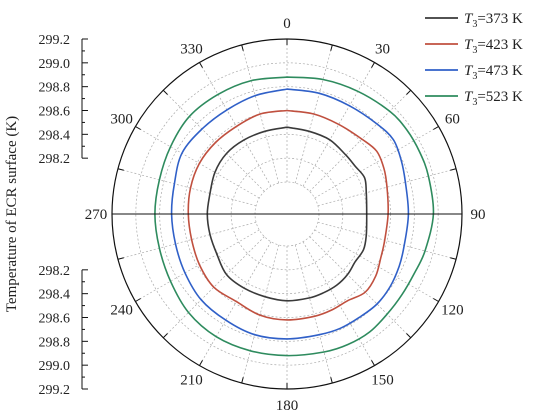 The width and height of the screenshot is (550, 419). What do you see at coordinates (191, 380) in the screenshot?
I see `angle-label: 210` at bounding box center [191, 380].